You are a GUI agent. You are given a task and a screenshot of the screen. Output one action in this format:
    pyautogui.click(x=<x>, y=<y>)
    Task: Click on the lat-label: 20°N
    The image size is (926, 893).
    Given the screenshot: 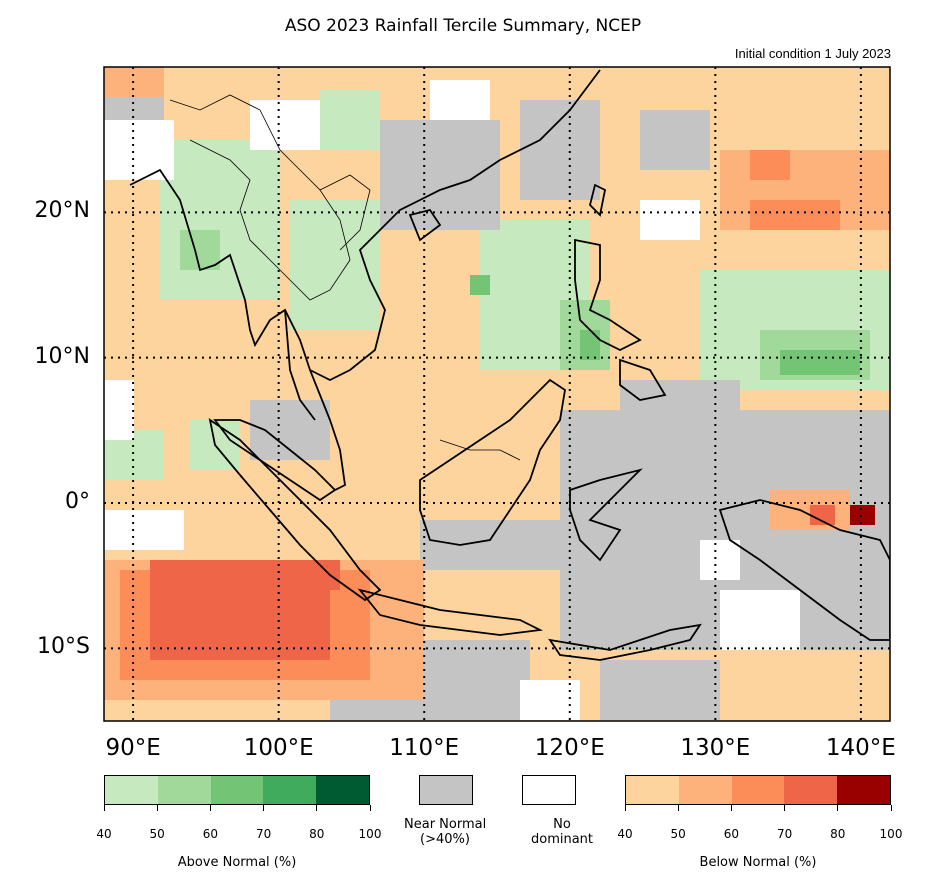 What is the action you would take?
    pyautogui.click(x=62, y=211)
    